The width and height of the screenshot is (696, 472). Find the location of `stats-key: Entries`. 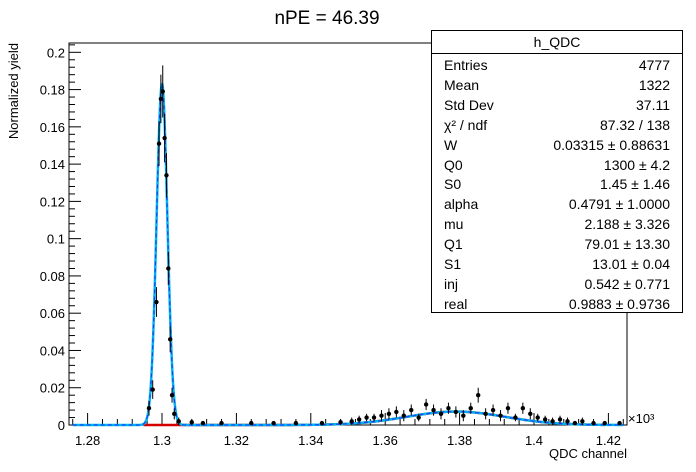

stats-key: Entries is located at coordinates (466, 65).